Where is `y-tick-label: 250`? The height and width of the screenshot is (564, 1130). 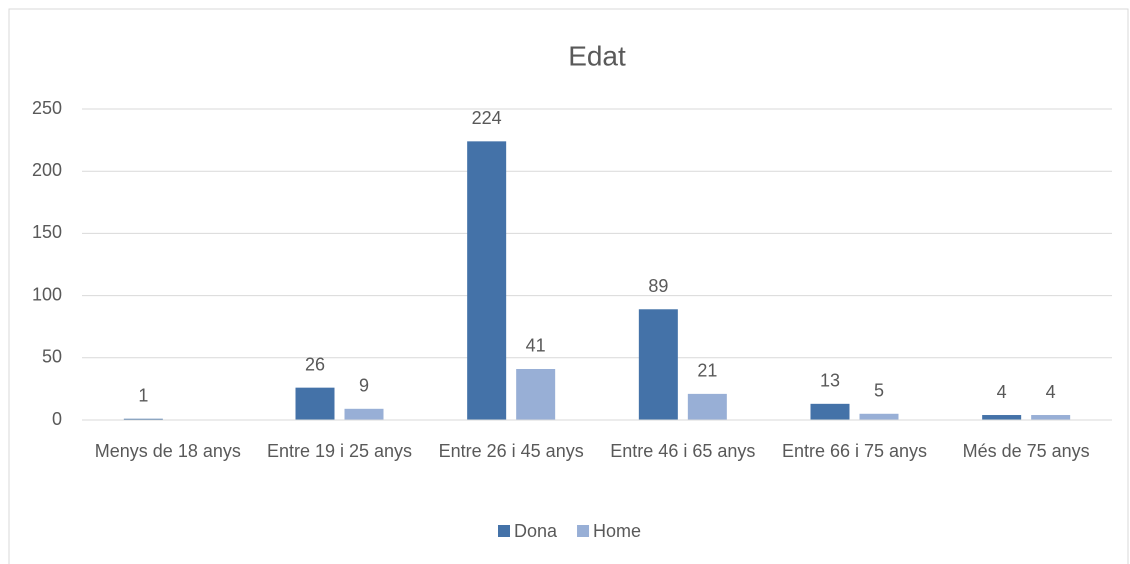
y-tick-label: 250 is located at coordinates (47, 108).